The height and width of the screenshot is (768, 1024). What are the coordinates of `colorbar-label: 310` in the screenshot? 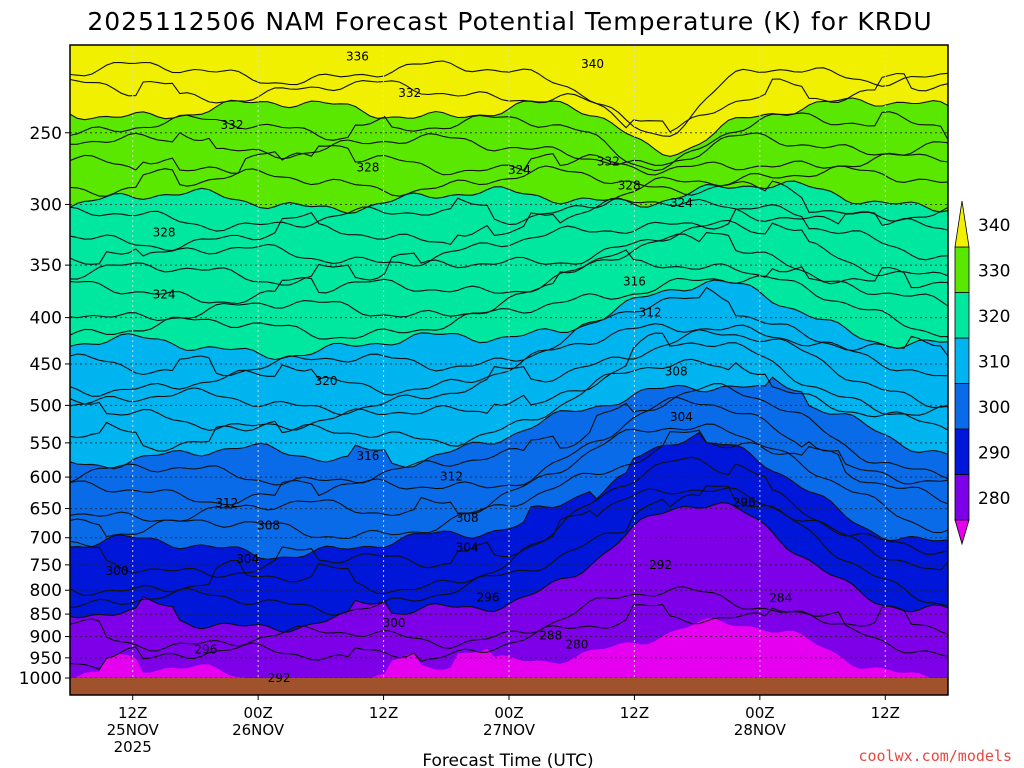 It's located at (994, 363).